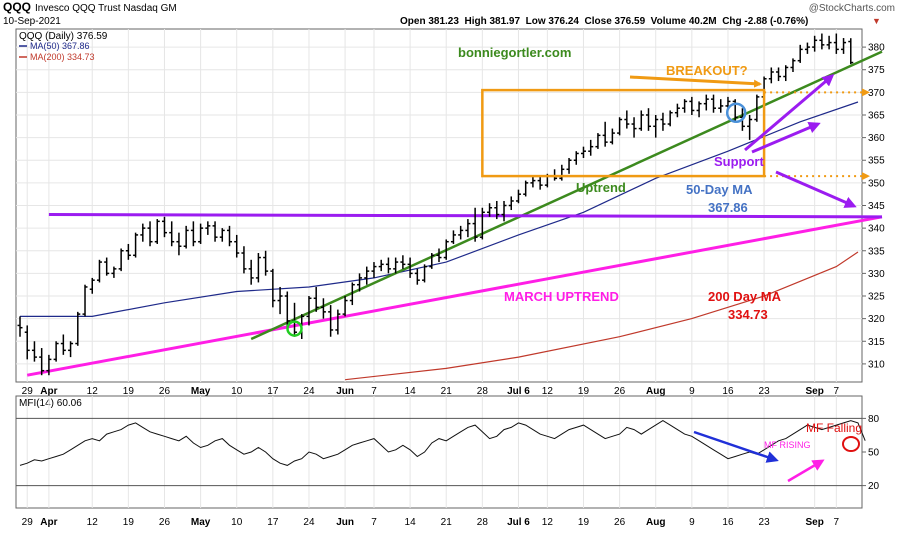  What do you see at coordinates (28, 391) in the screenshot?
I see `x-tick-label: 29` at bounding box center [28, 391].